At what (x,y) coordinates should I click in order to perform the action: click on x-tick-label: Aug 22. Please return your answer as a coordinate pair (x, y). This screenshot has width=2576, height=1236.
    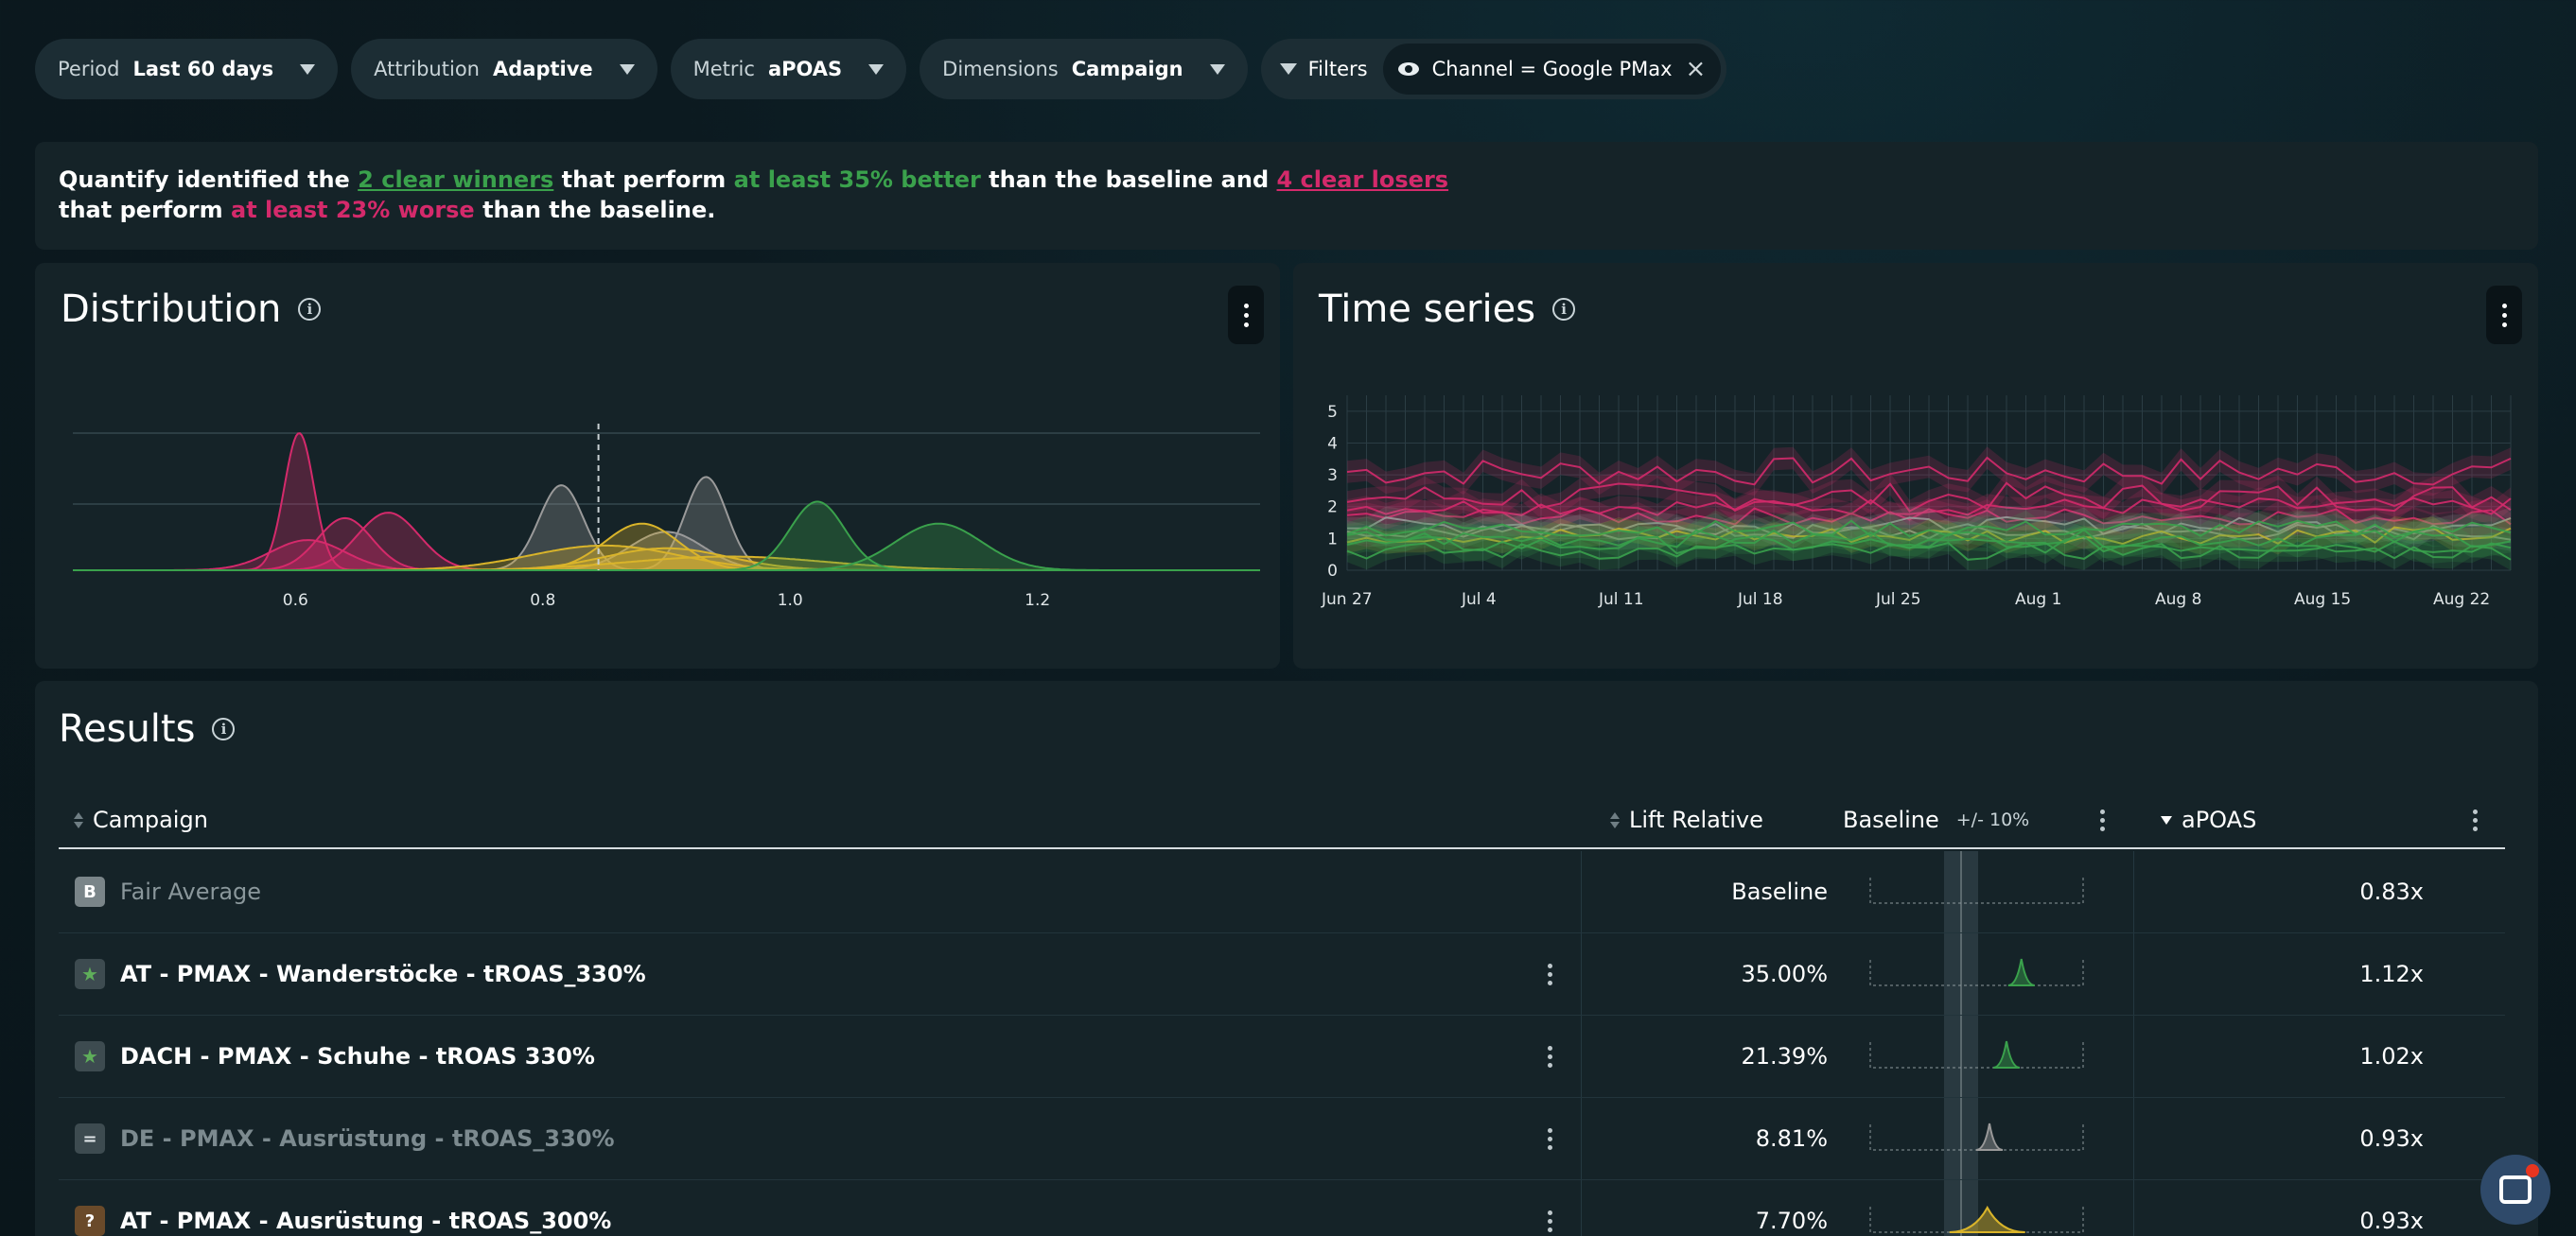
    Looking at the image, I should click on (2462, 599).